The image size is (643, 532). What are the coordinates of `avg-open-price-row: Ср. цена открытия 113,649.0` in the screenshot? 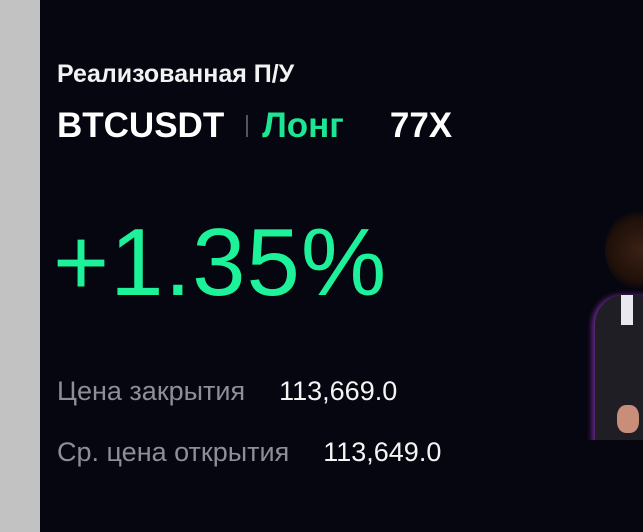 It's located at (249, 452).